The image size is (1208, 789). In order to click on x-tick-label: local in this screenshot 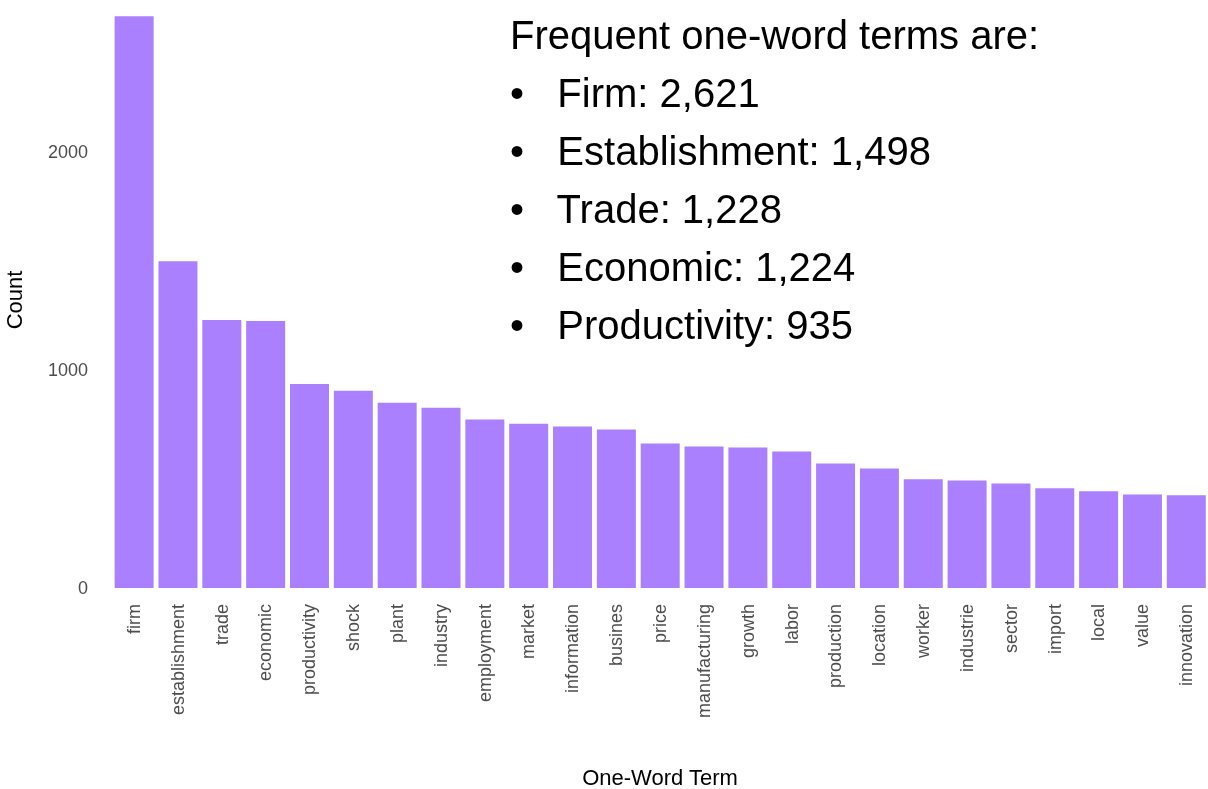, I will do `click(1098, 623)`.